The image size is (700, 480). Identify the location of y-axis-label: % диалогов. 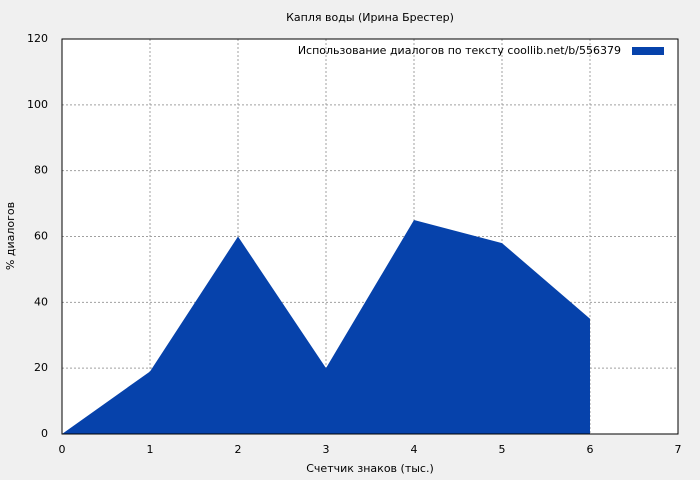
(10, 236).